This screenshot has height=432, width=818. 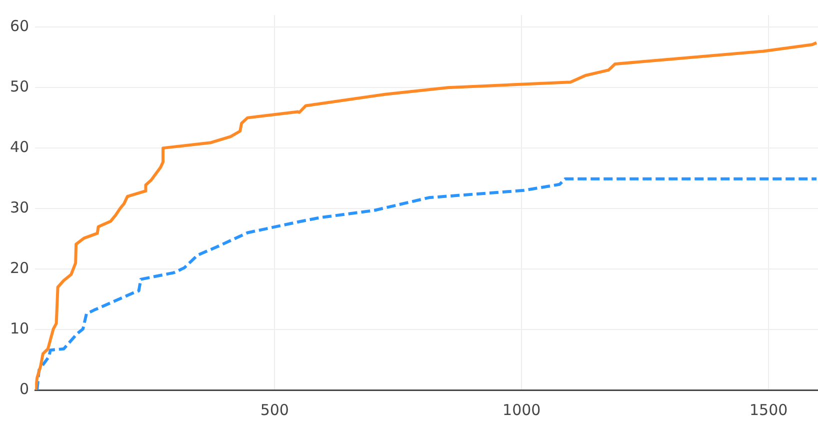 I want to click on x-tick-label: 500, so click(x=274, y=409).